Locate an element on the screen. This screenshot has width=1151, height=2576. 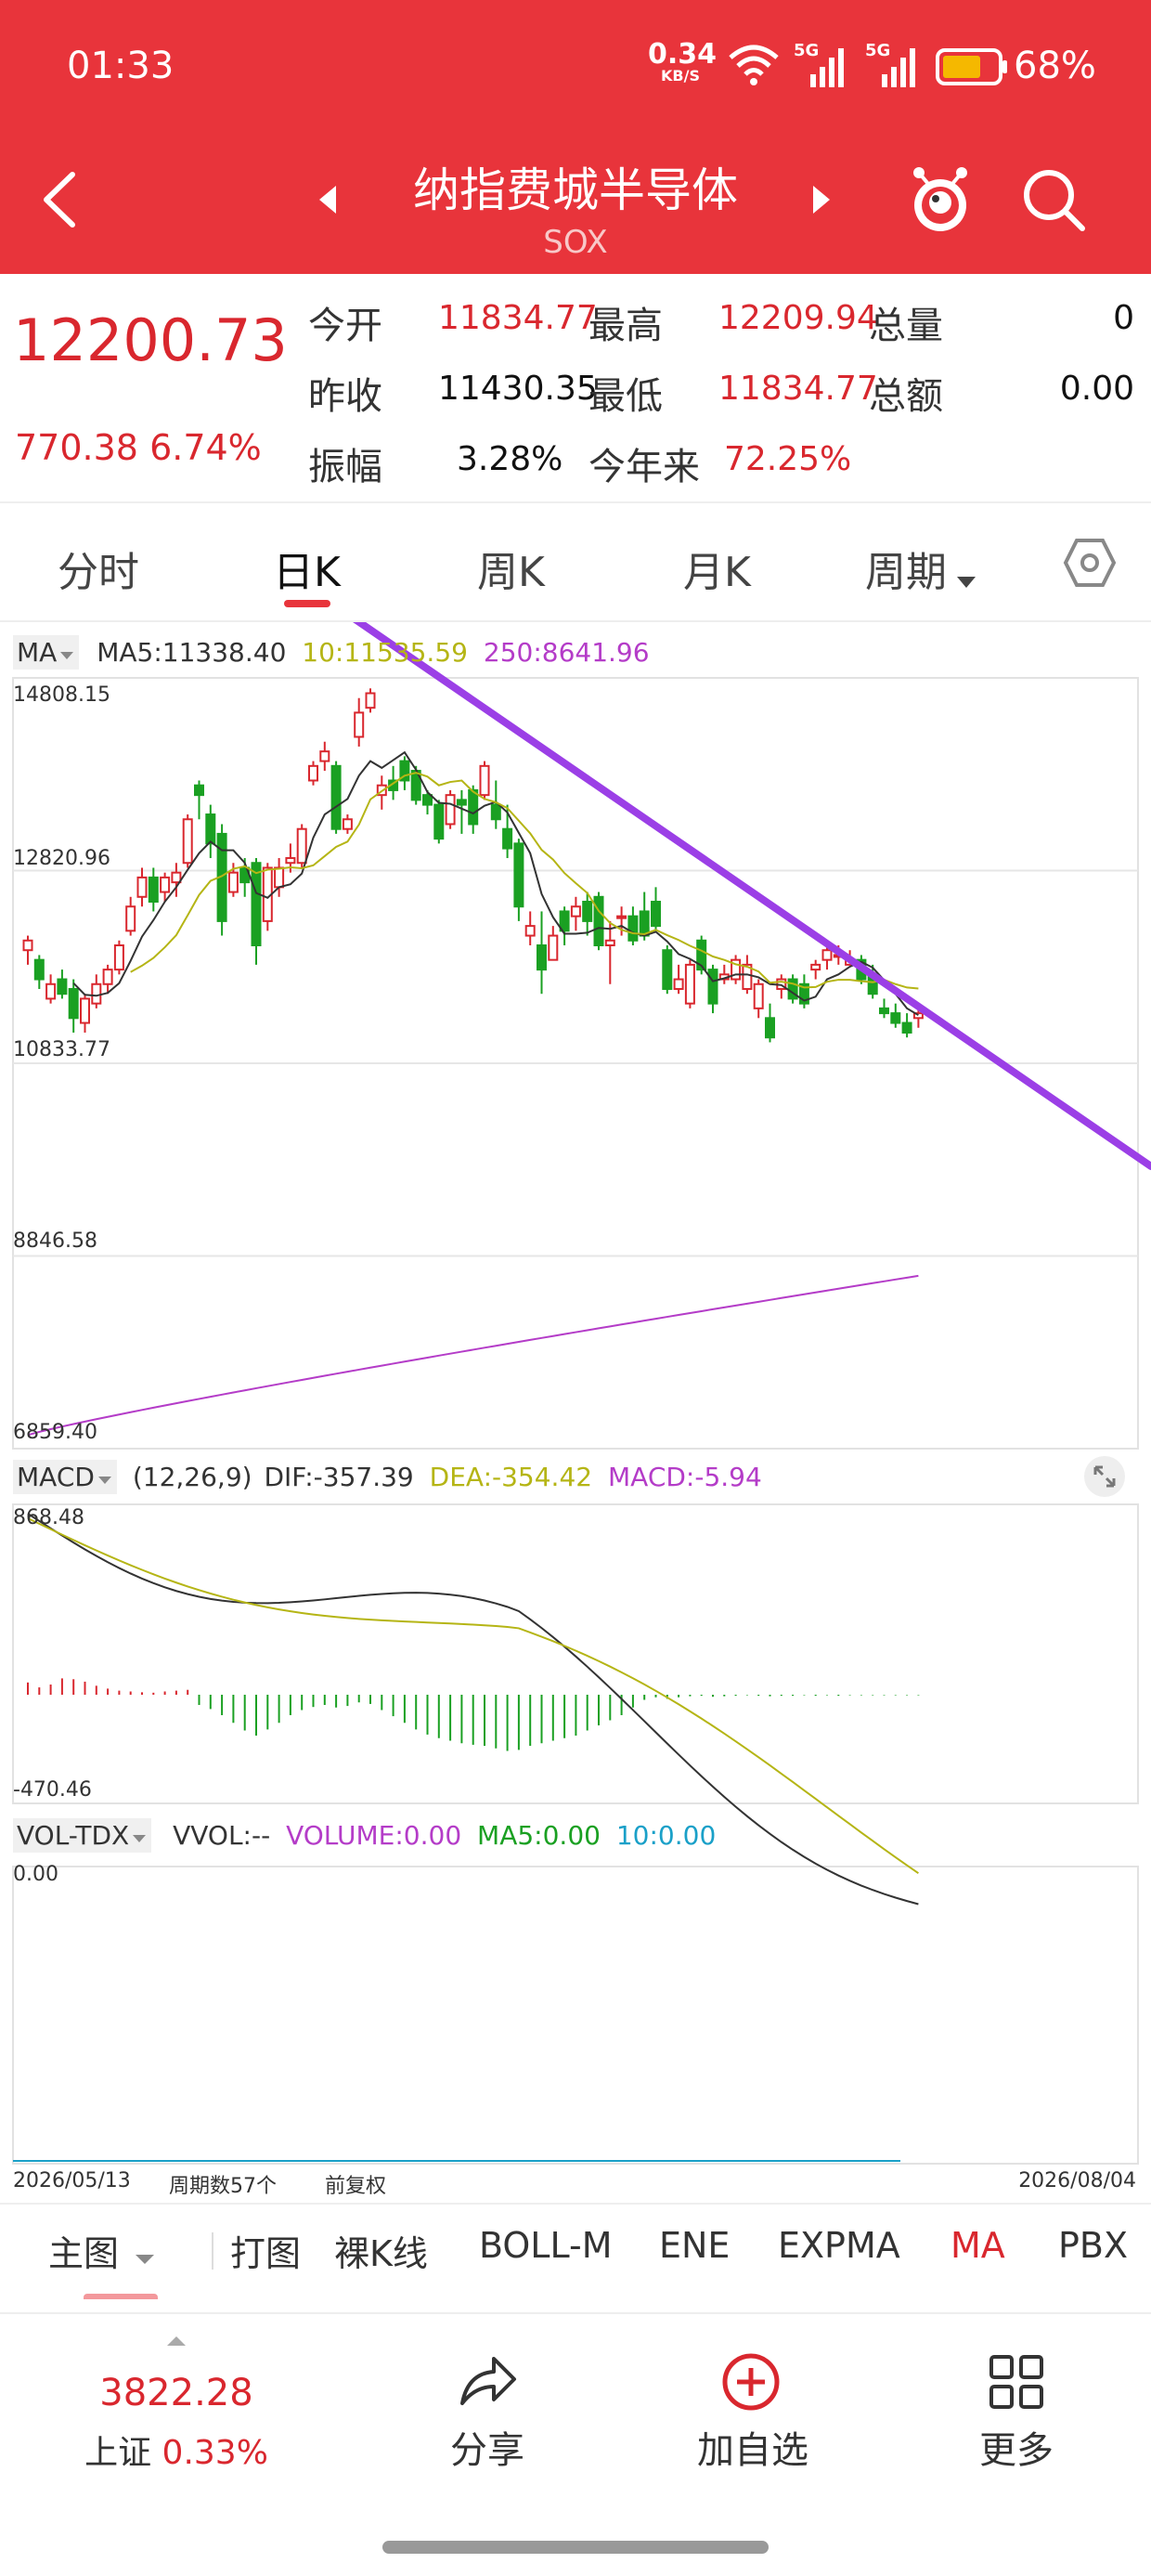
trend-line is located at coordinates (752, 896).